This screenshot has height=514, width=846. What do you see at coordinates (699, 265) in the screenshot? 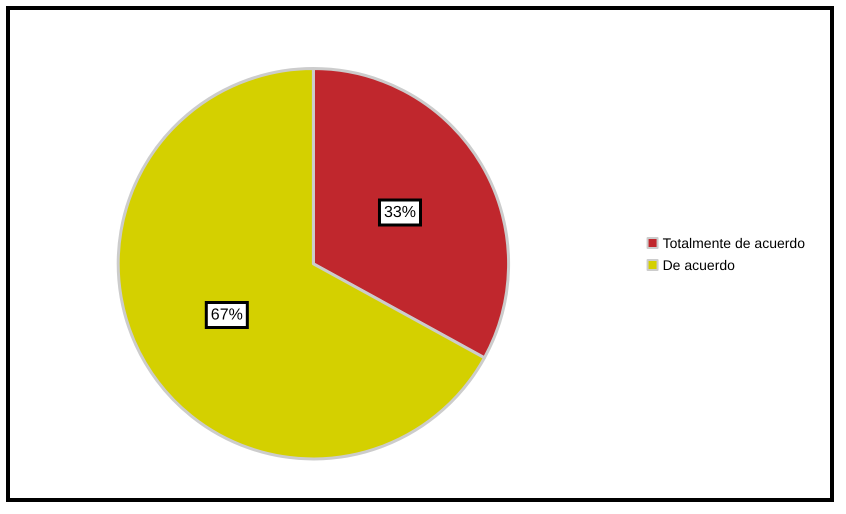
I see `legend-label: De acuerdo` at bounding box center [699, 265].